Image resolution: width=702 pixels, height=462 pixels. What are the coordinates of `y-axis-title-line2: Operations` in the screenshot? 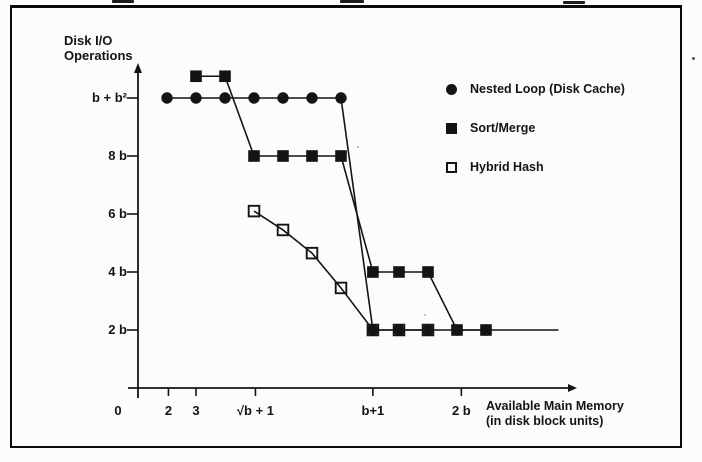 It's located at (98, 55).